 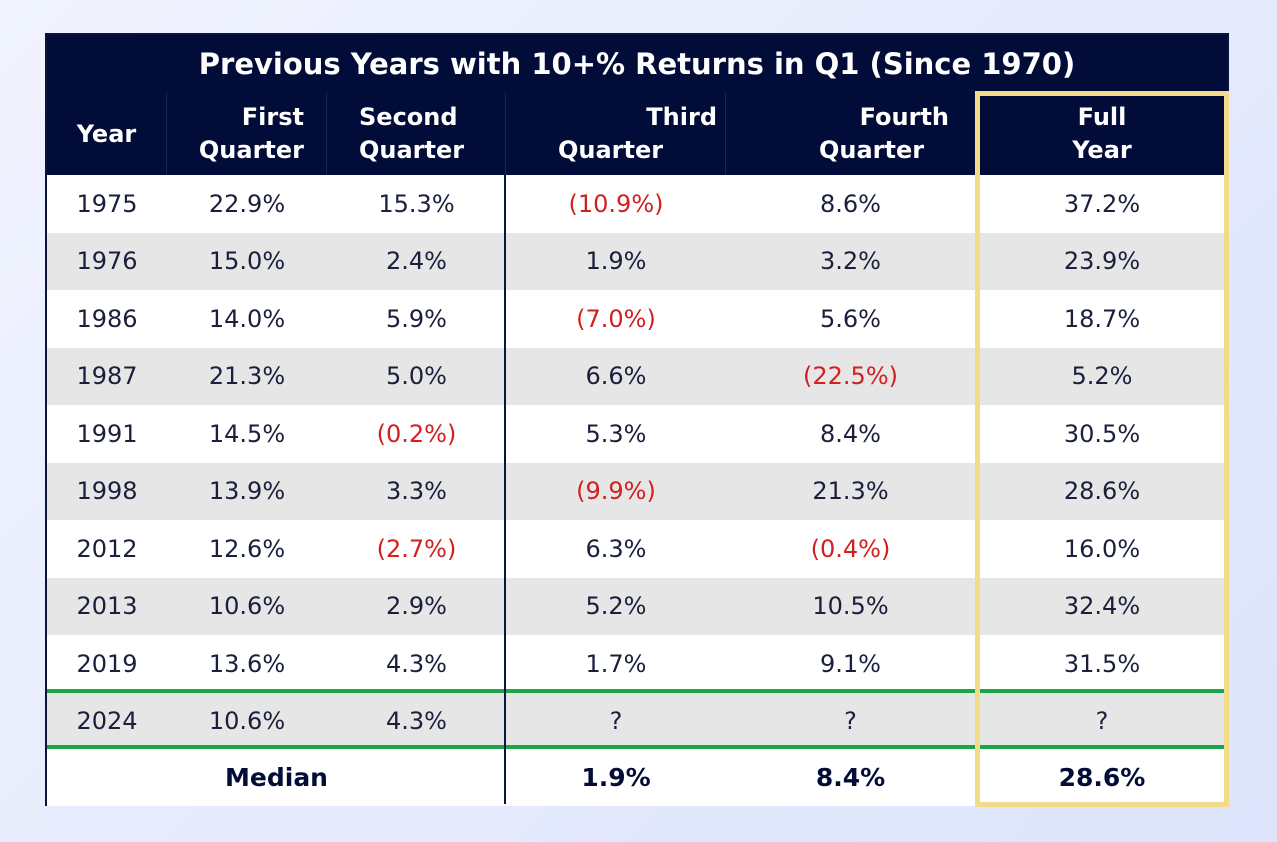 I want to click on cell-year: 1976, so click(x=107, y=261).